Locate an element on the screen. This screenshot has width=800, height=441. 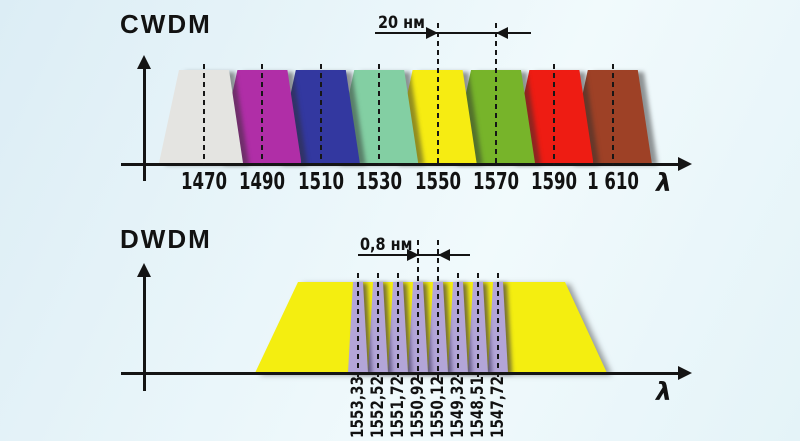
cwdm-spacing-arrow-right-icon is located at coordinates (432, 33).